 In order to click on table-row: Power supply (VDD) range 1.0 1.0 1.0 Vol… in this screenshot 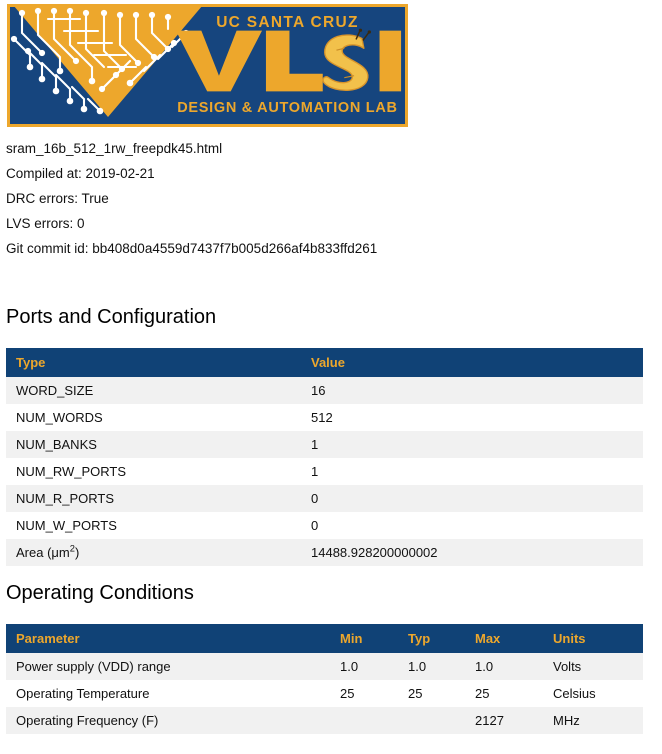, I will do `click(324, 666)`.